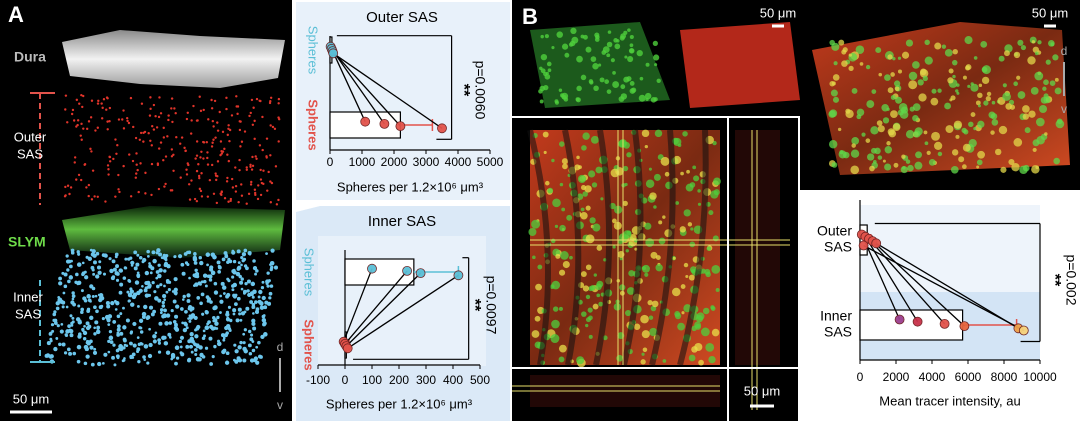 The height and width of the screenshot is (421, 1080). What do you see at coordinates (309, 272) in the screenshot?
I see `category-label: Spheres` at bounding box center [309, 272].